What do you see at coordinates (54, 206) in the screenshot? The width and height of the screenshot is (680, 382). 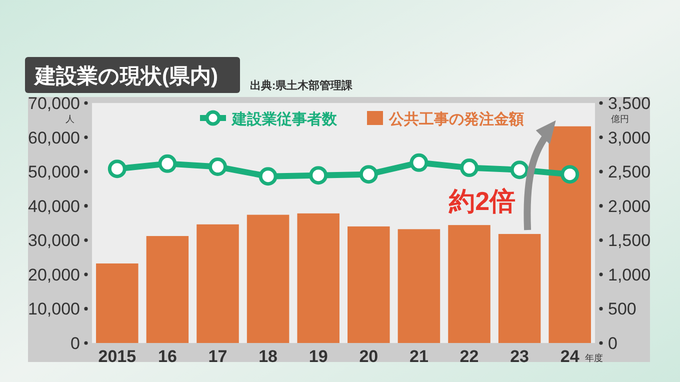 I see `y-tick-label: 40,000` at bounding box center [54, 206].